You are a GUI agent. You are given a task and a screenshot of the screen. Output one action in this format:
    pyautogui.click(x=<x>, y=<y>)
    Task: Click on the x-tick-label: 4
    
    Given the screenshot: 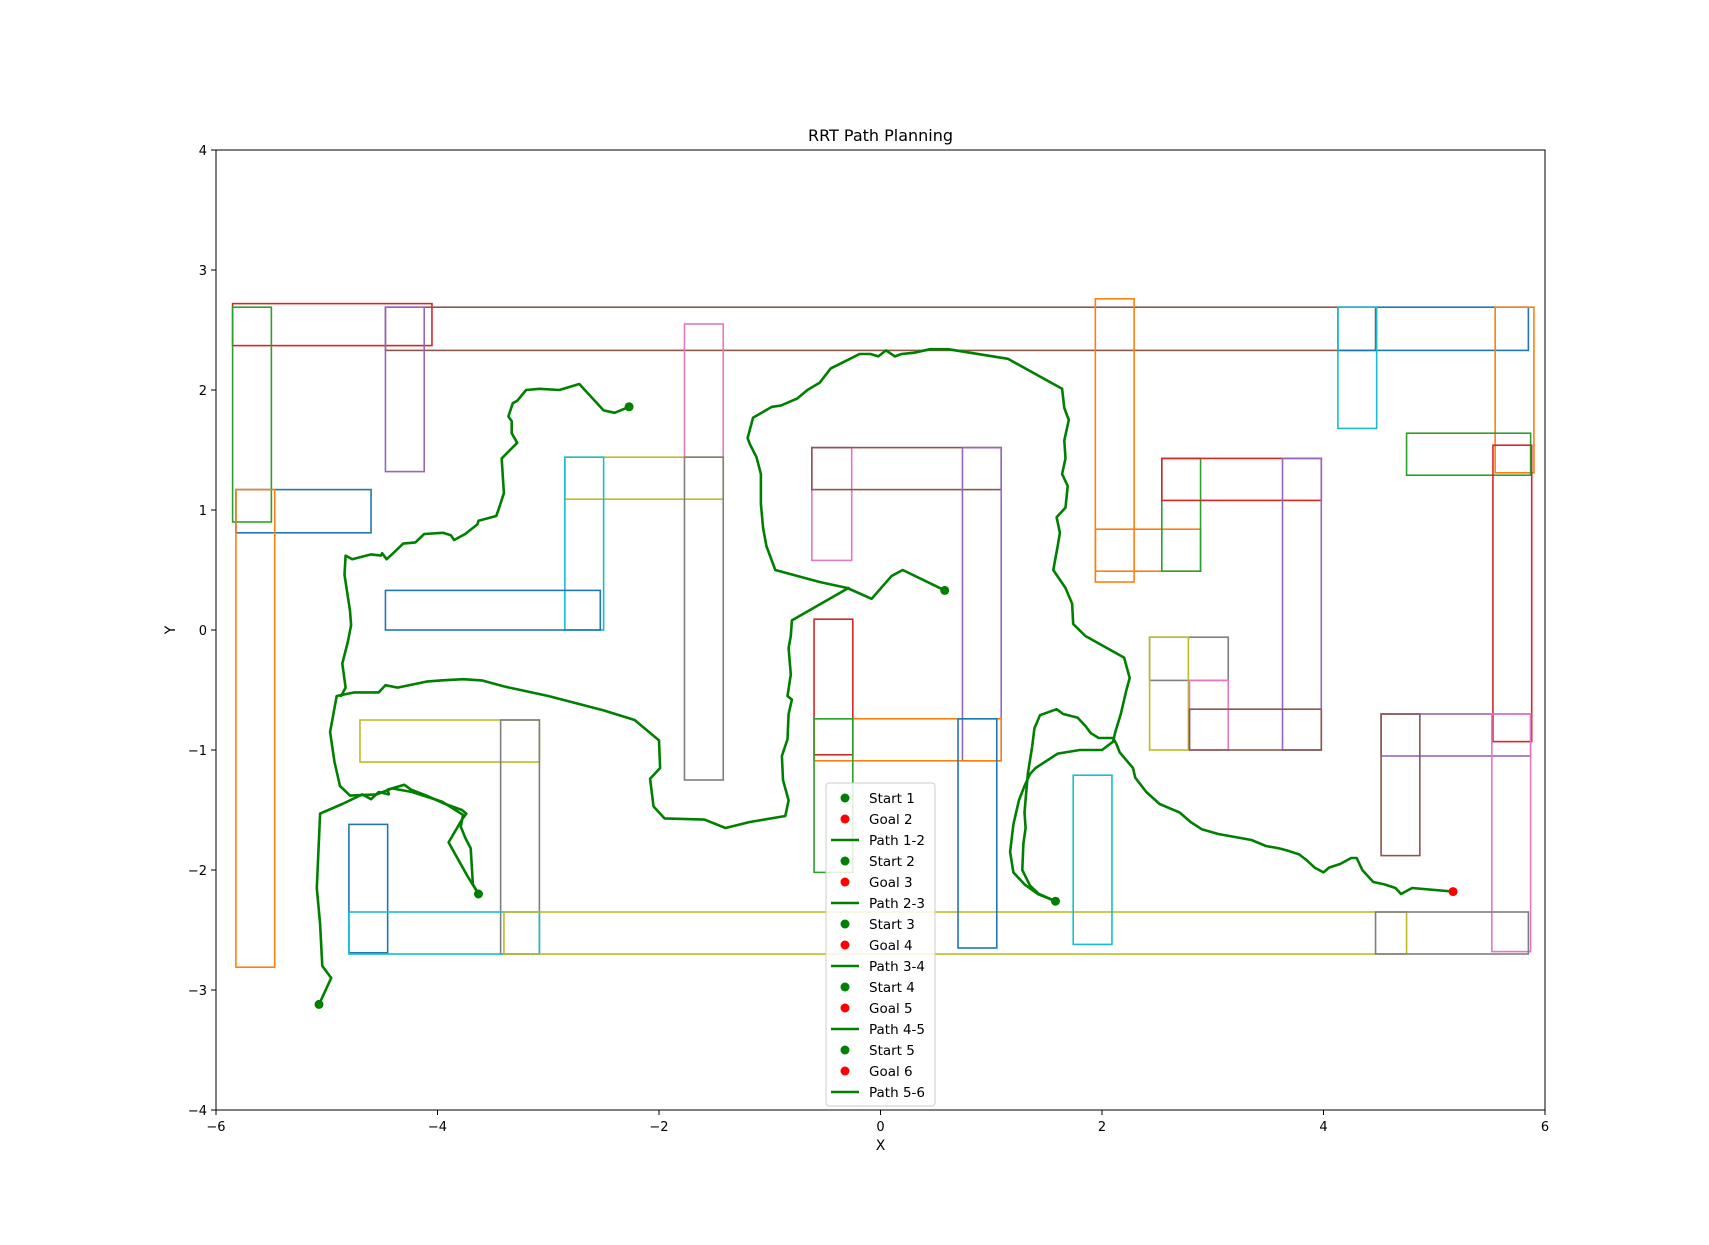 What is the action you would take?
    pyautogui.click(x=1323, y=1127)
    